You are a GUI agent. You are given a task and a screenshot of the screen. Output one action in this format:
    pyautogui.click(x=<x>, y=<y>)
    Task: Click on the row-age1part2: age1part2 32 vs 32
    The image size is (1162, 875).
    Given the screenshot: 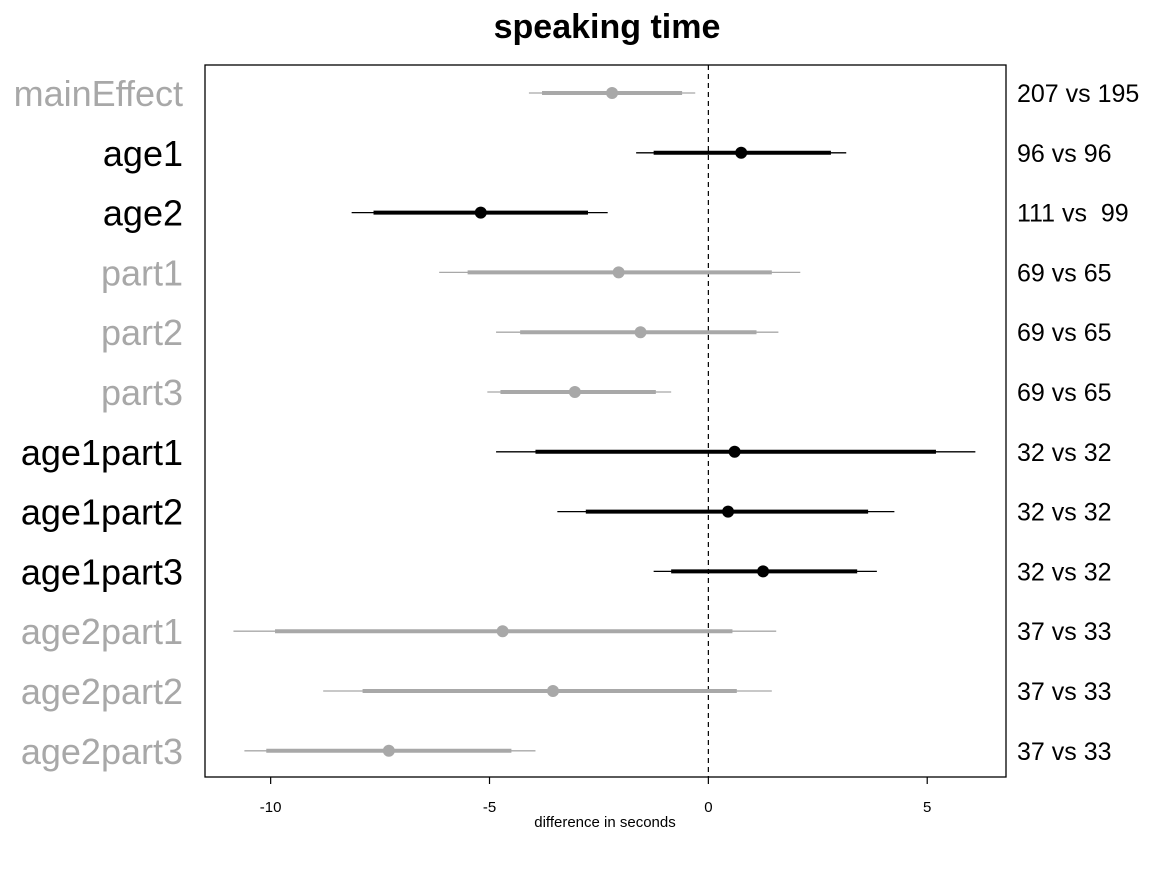 What is the action you would take?
    pyautogui.click(x=566, y=512)
    